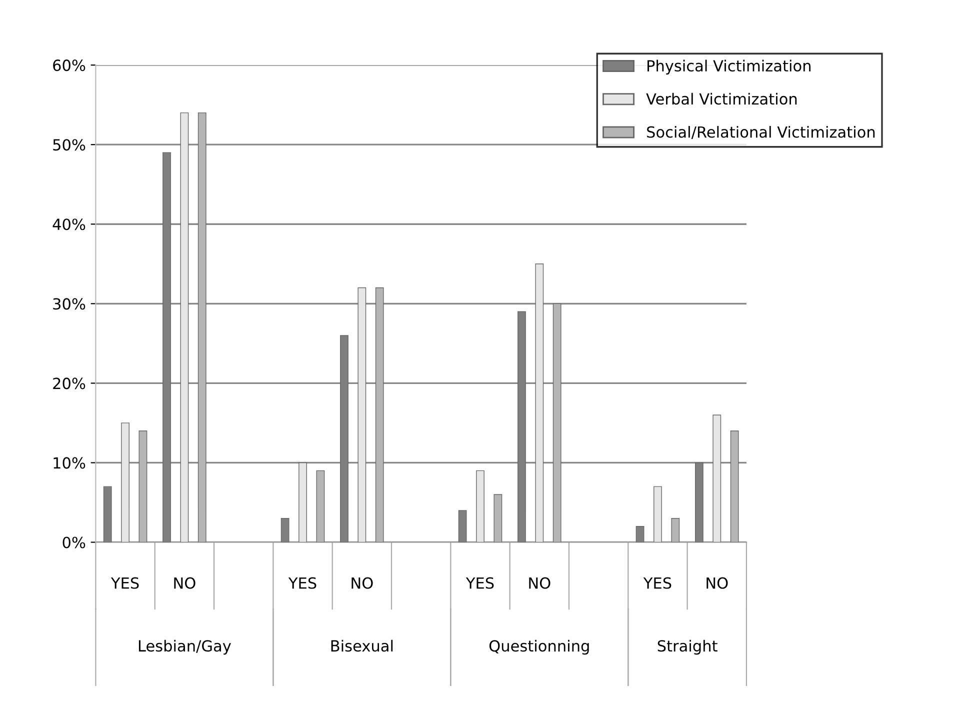  Describe the element at coordinates (761, 132) in the screenshot. I see `legend-label: Social/Relational Victimization` at that location.